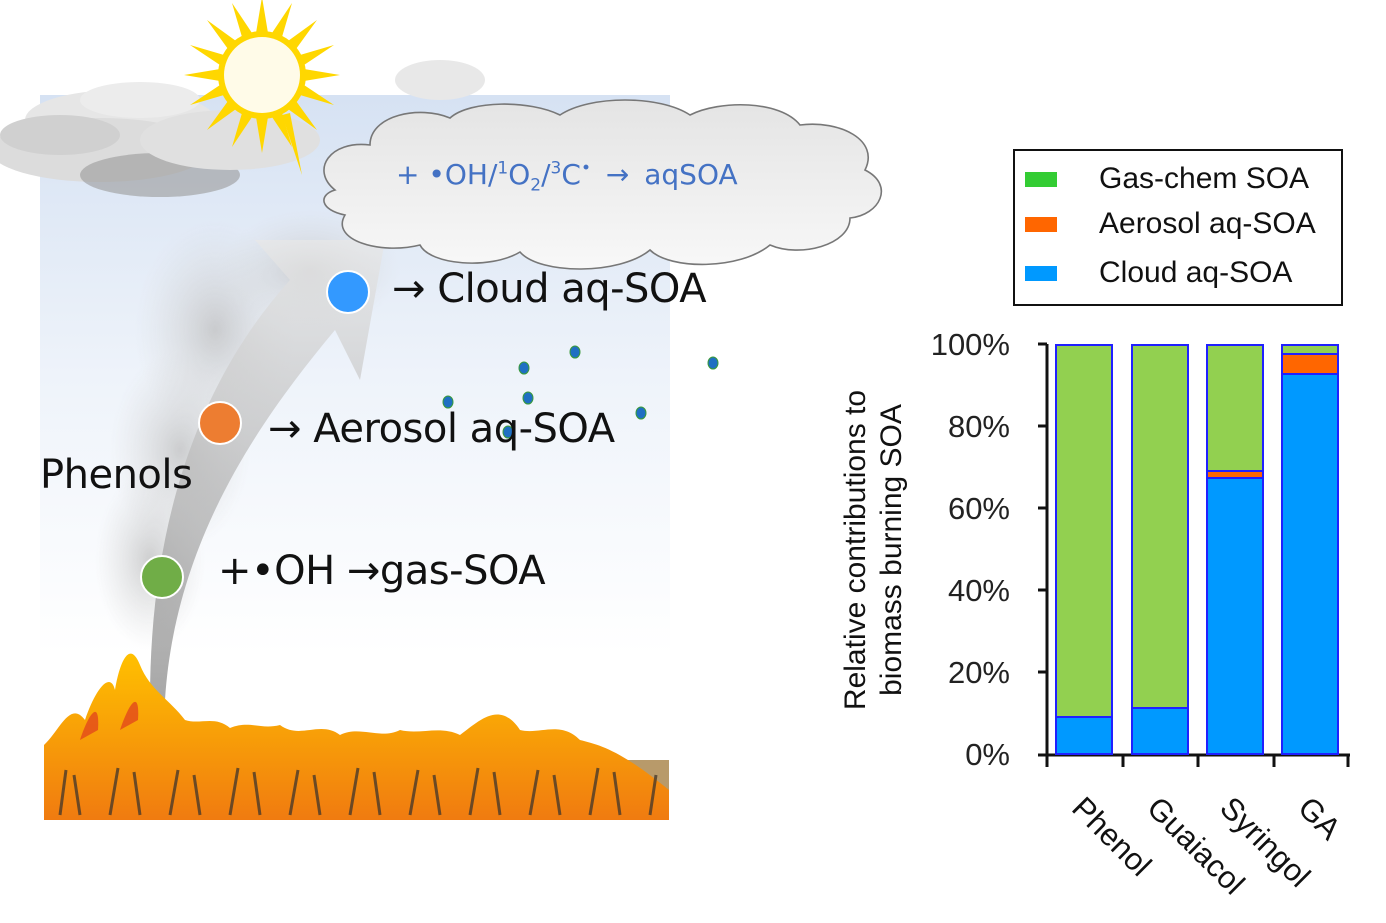 Image resolution: width=1386 pixels, height=923 pixels. What do you see at coordinates (556, 168) in the screenshot?
I see `reaction-sup3: 3` at bounding box center [556, 168].